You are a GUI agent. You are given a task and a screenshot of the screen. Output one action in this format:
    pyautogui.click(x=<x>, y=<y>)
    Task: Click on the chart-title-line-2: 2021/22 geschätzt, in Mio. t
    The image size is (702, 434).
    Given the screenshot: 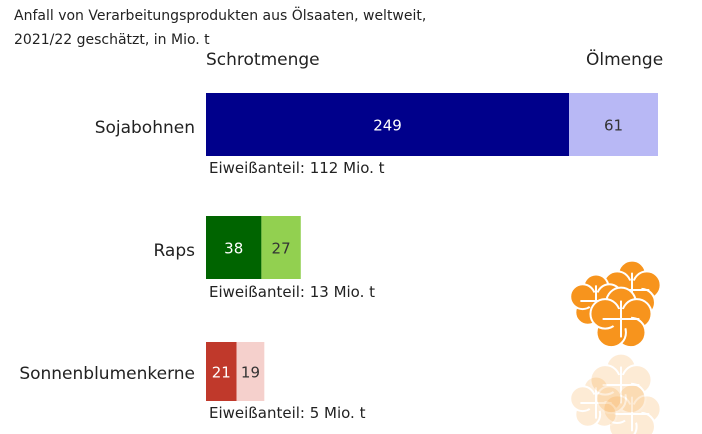 What is the action you would take?
    pyautogui.click(x=112, y=40)
    